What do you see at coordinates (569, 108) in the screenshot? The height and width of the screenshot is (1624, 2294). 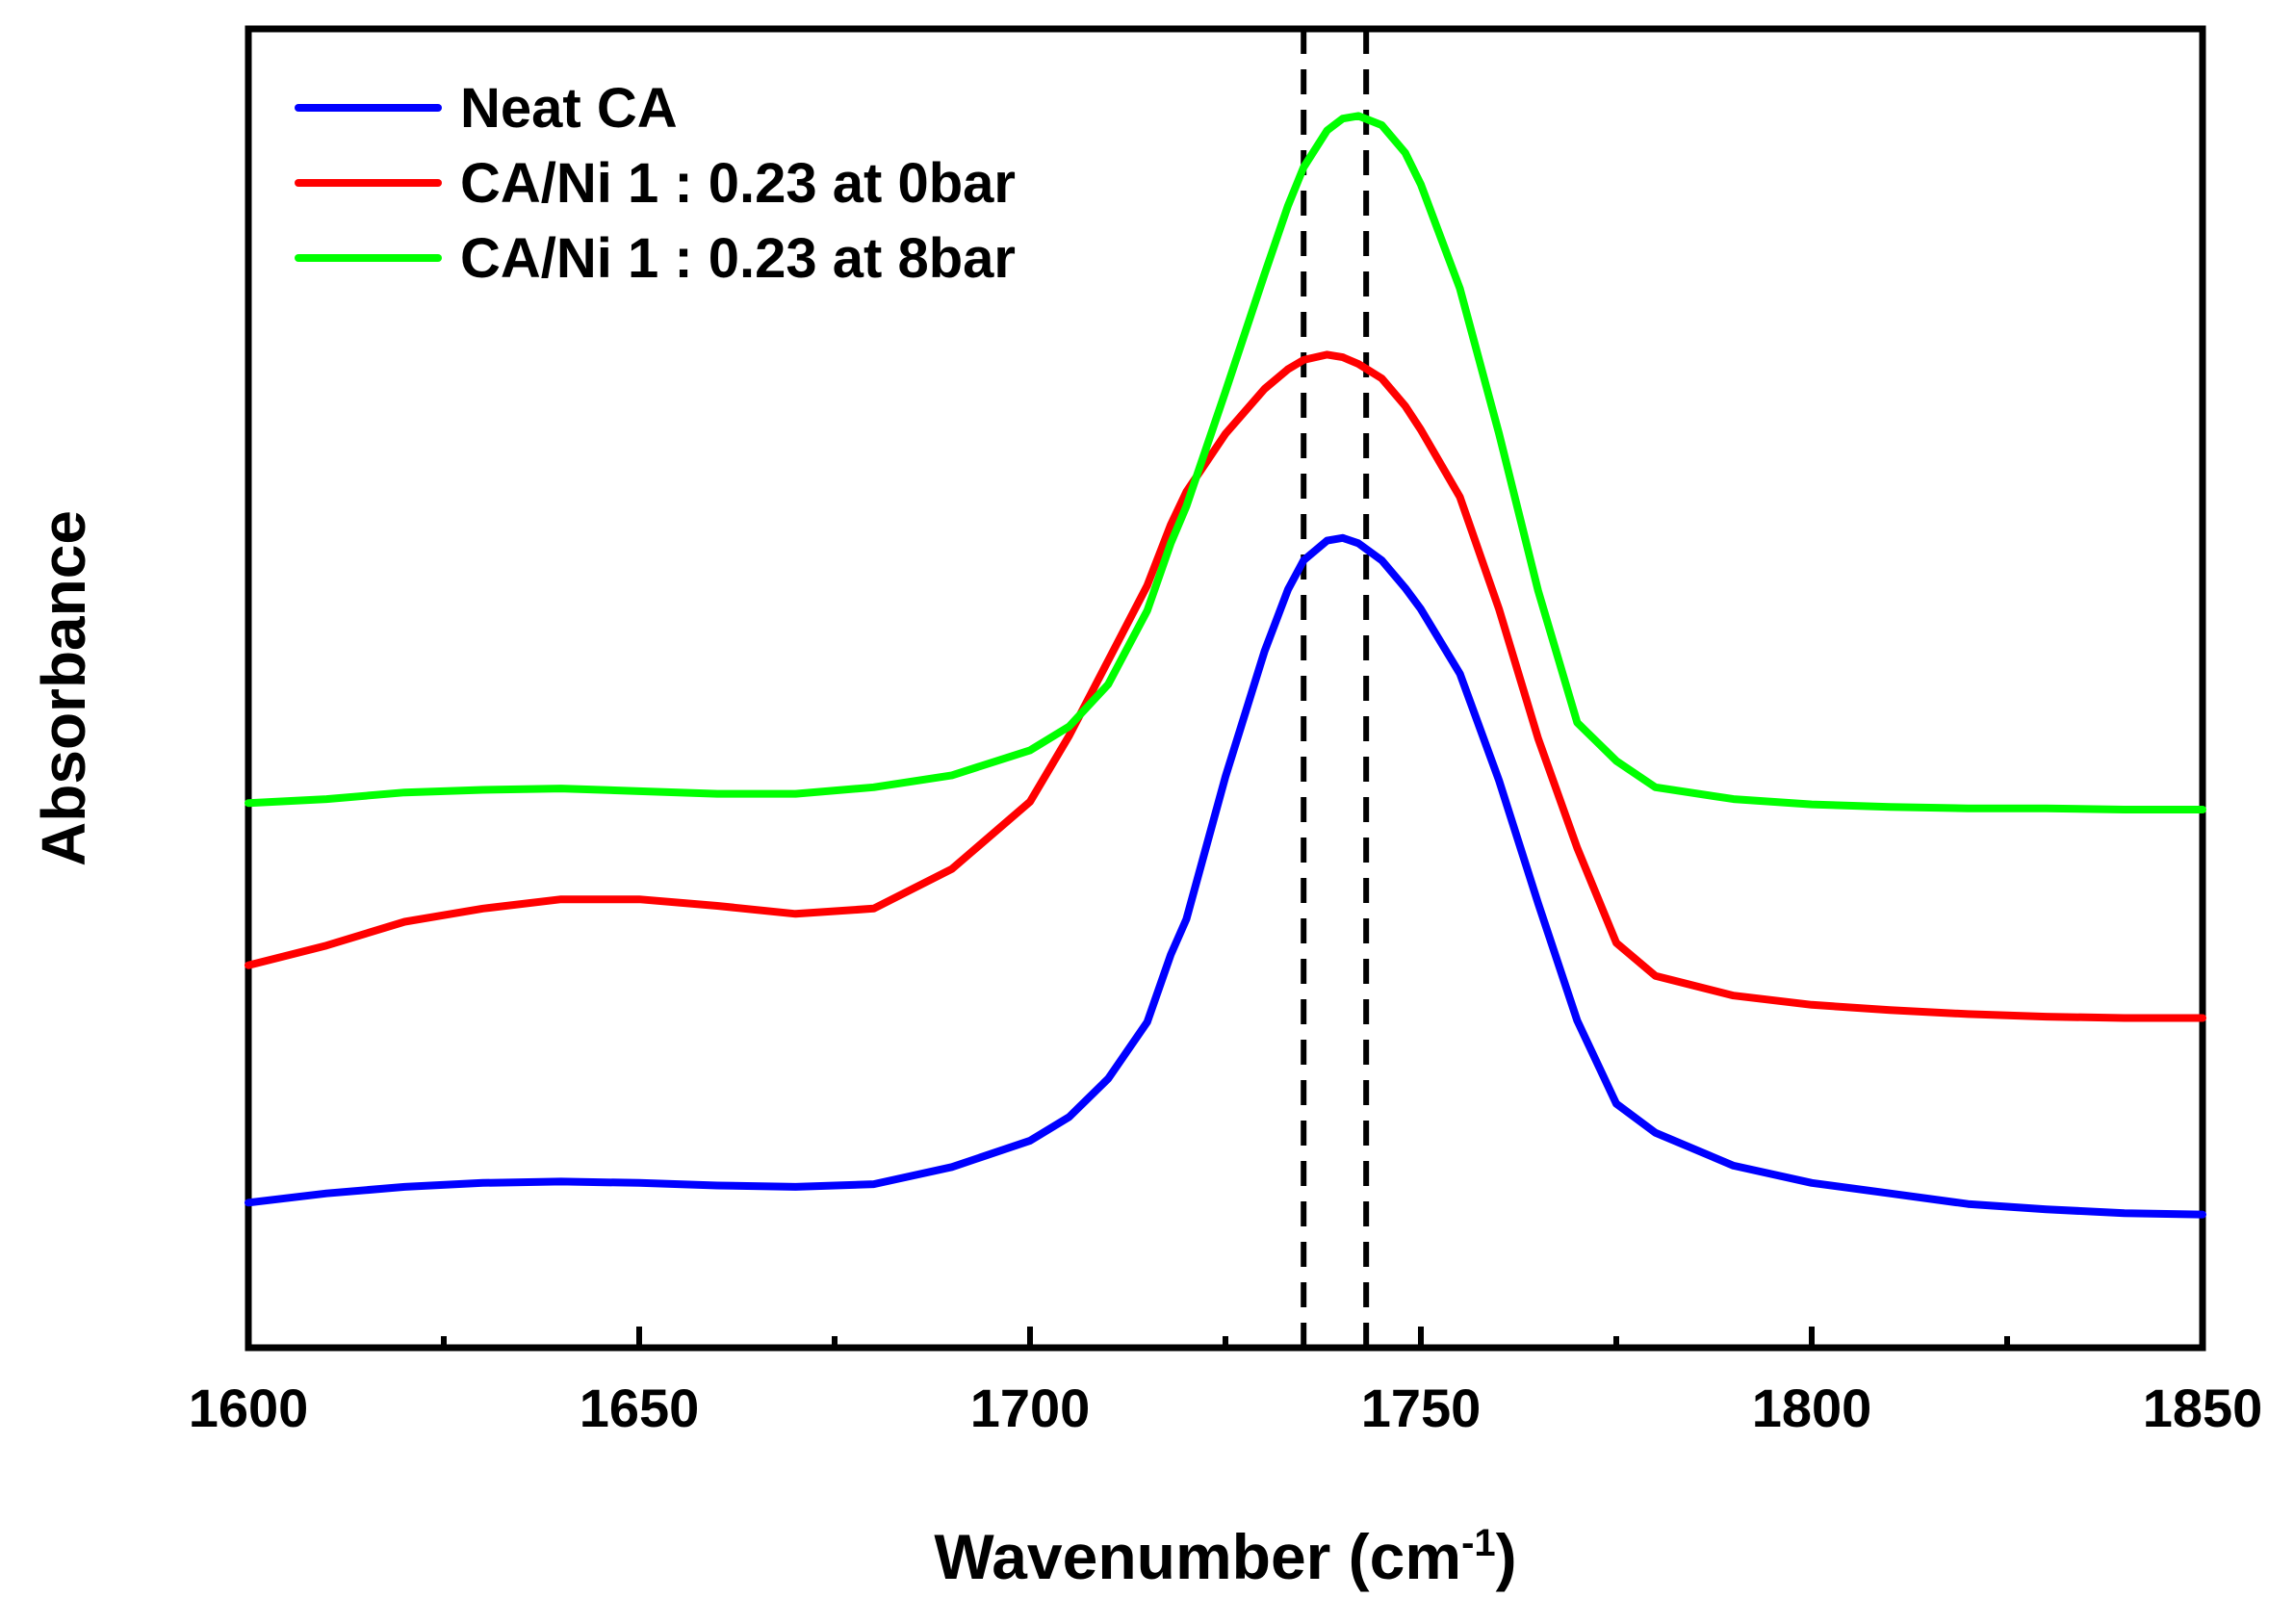 I see `legend-label-1: Neat CA` at bounding box center [569, 108].